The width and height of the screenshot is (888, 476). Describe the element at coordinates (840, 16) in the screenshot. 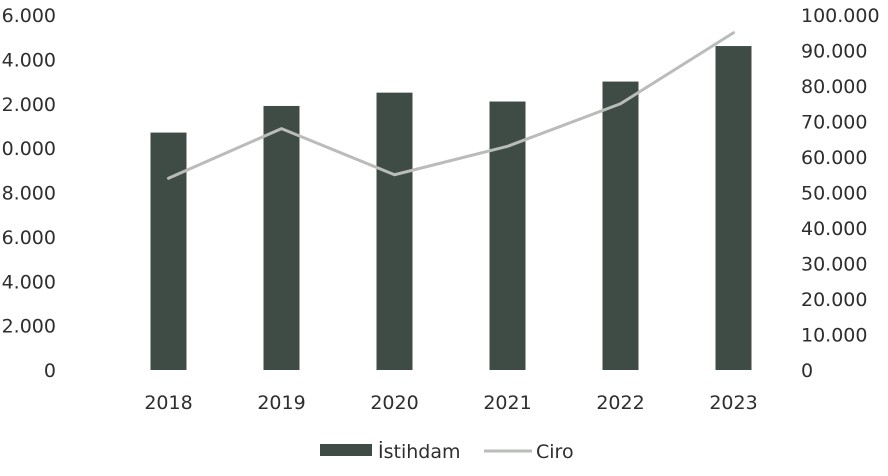

I see `right-tick-label: 100.000` at that location.